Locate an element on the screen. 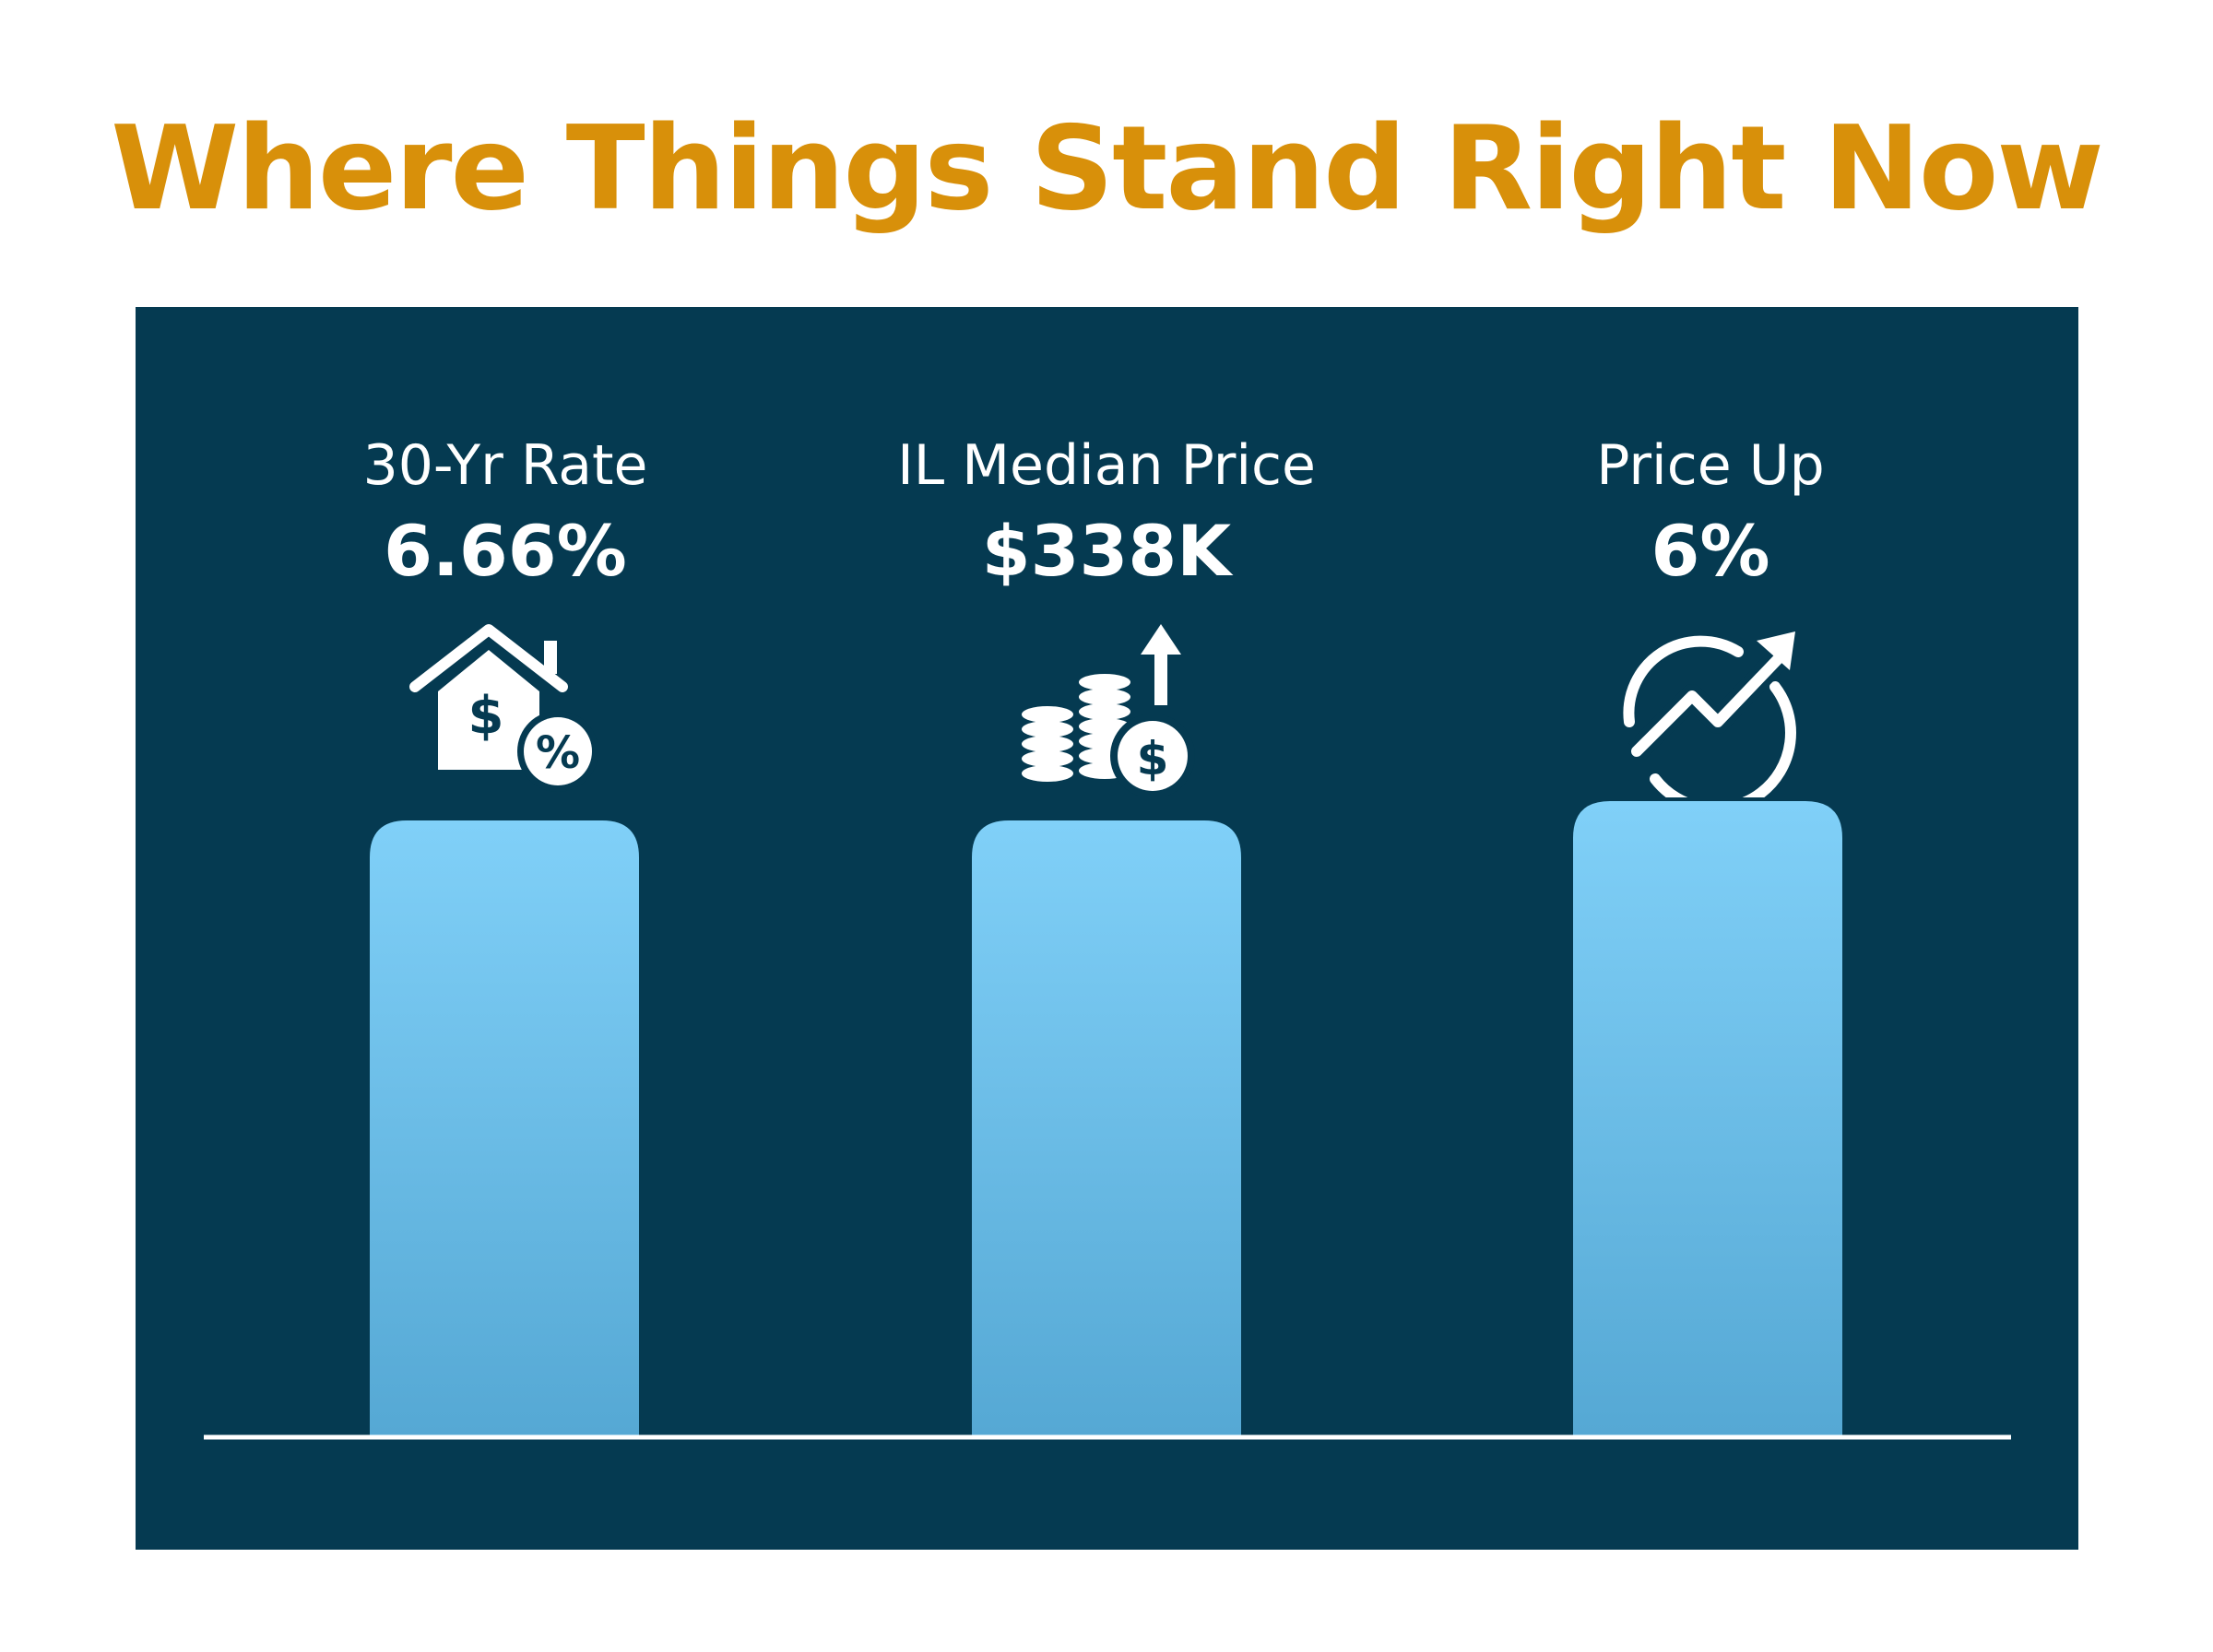  trend-up-arrow-icon is located at coordinates (1709, 714).